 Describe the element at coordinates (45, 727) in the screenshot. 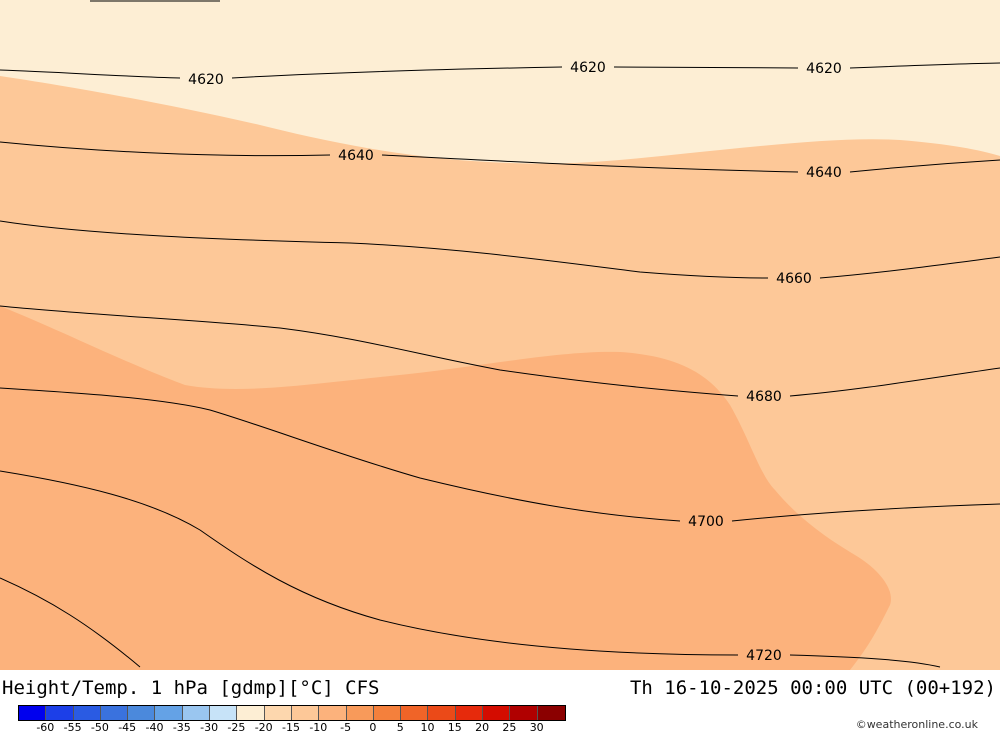

I see `colorbar-tick-label: -60` at that location.